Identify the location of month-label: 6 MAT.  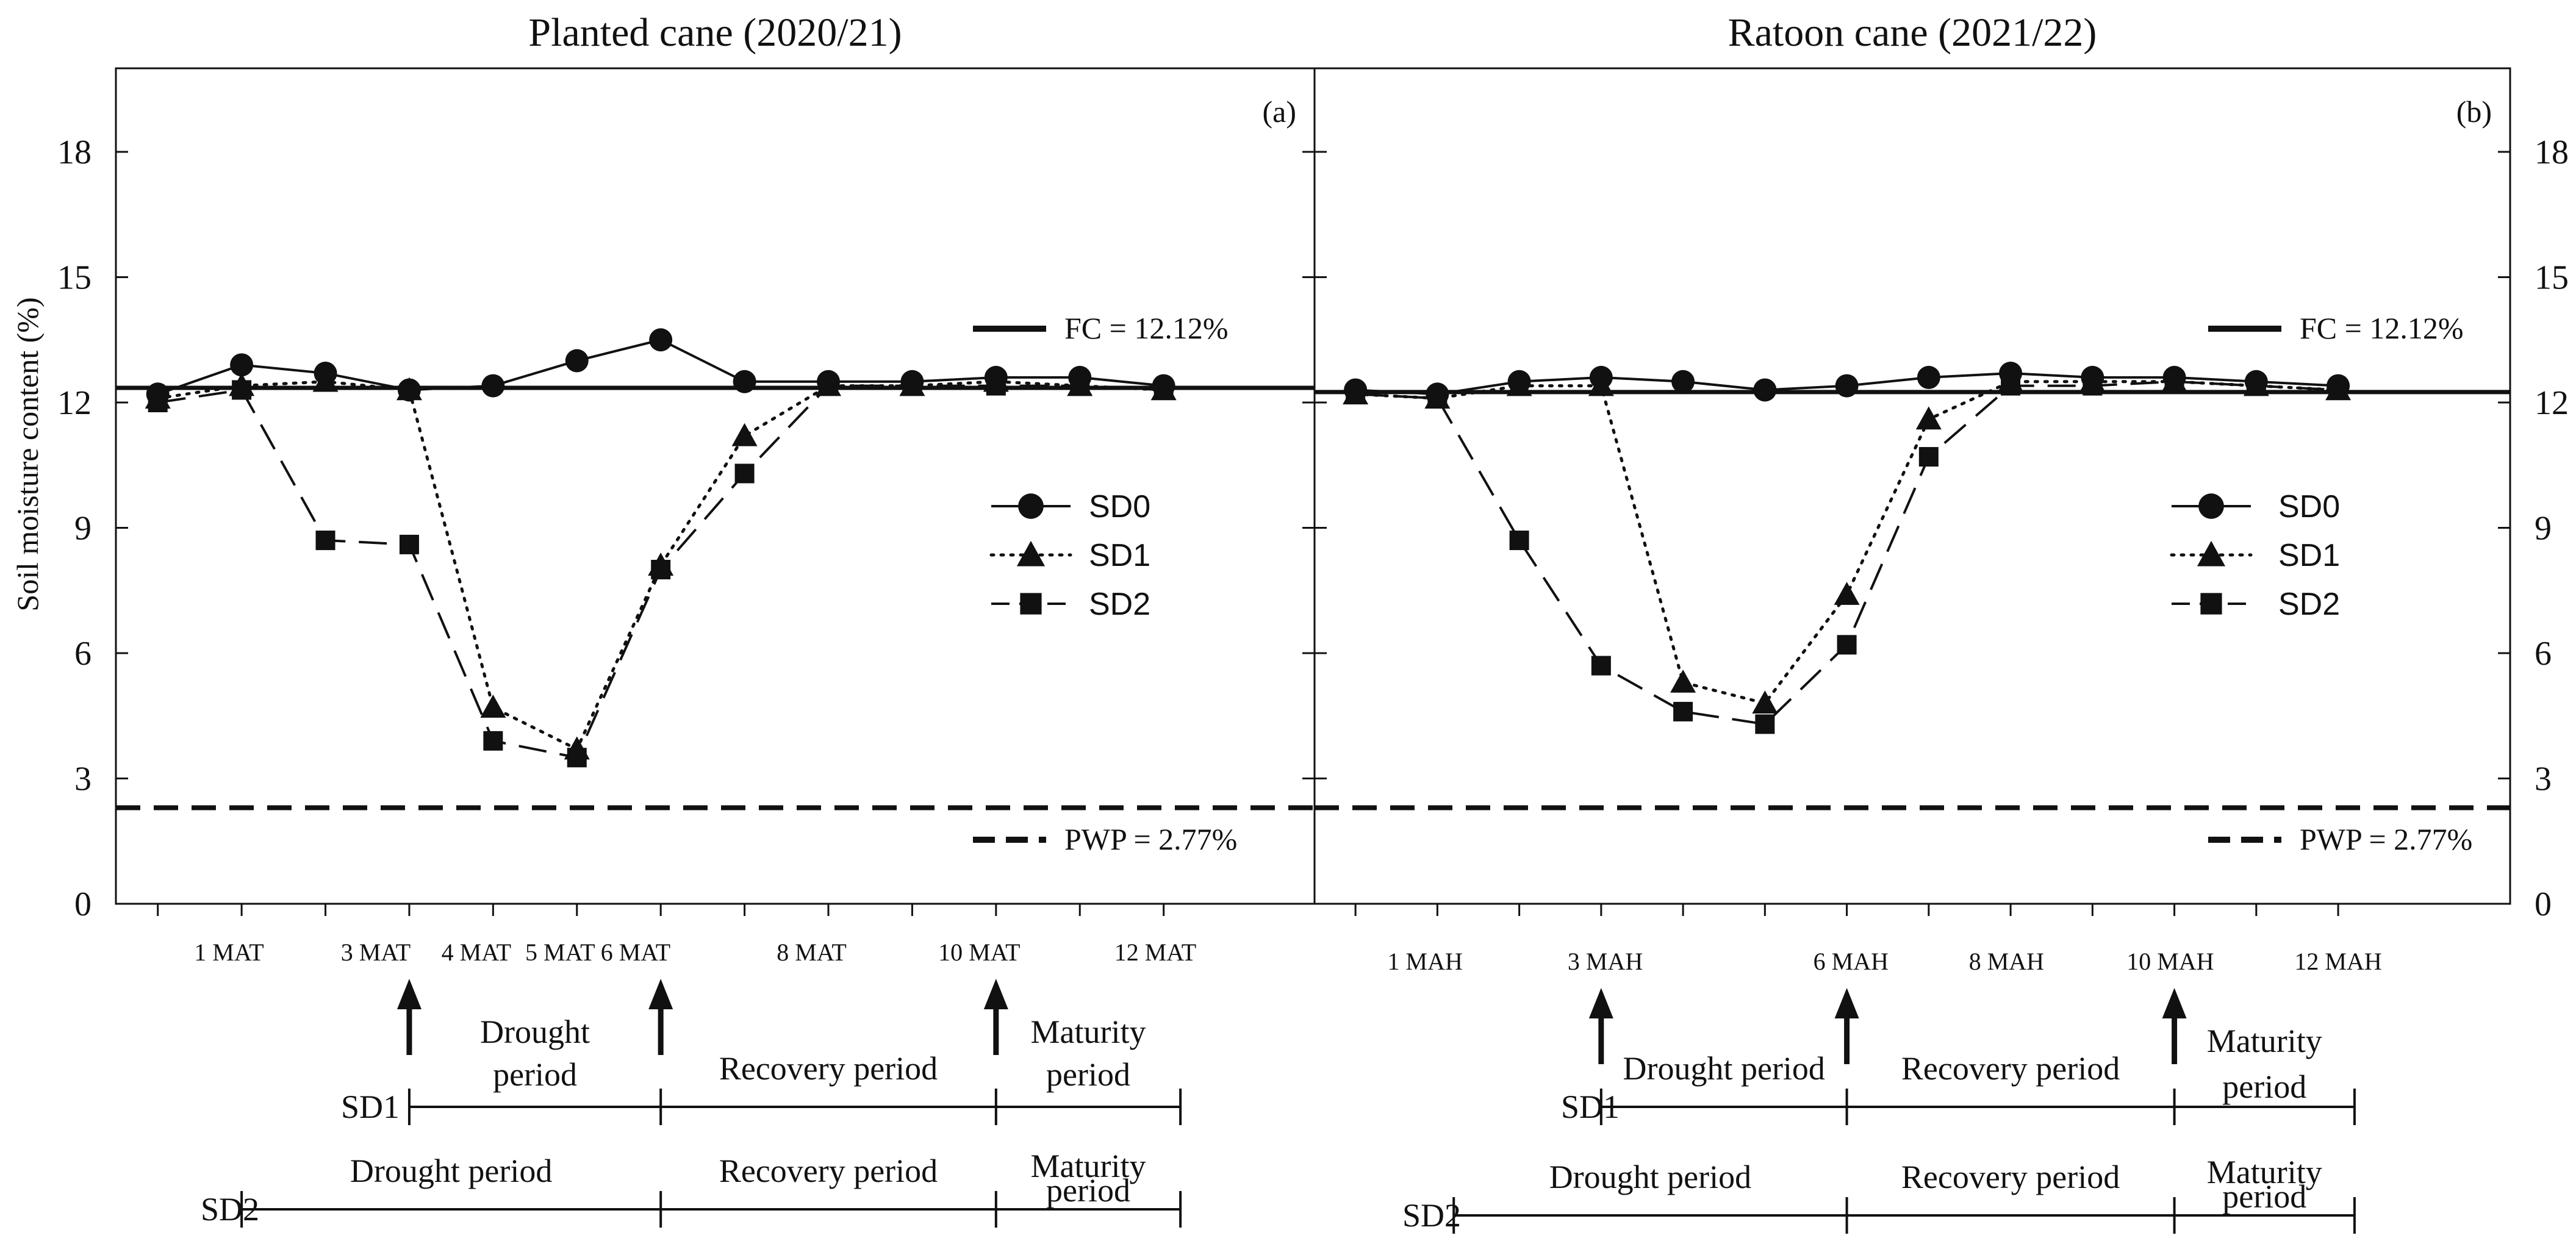
(636, 952).